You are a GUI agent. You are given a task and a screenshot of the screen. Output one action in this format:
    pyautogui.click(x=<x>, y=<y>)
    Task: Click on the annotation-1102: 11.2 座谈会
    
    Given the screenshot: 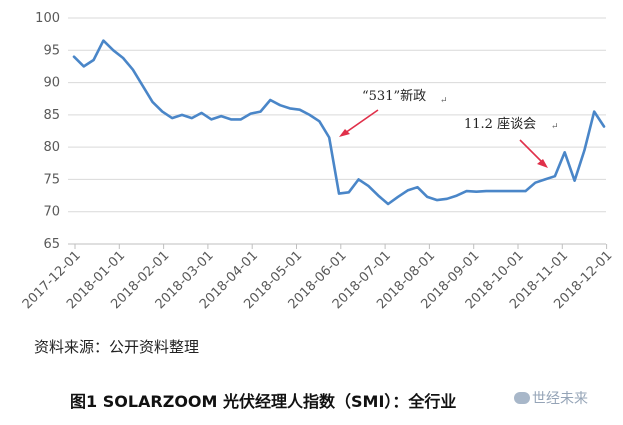 What is the action you would take?
    pyautogui.click(x=500, y=124)
    